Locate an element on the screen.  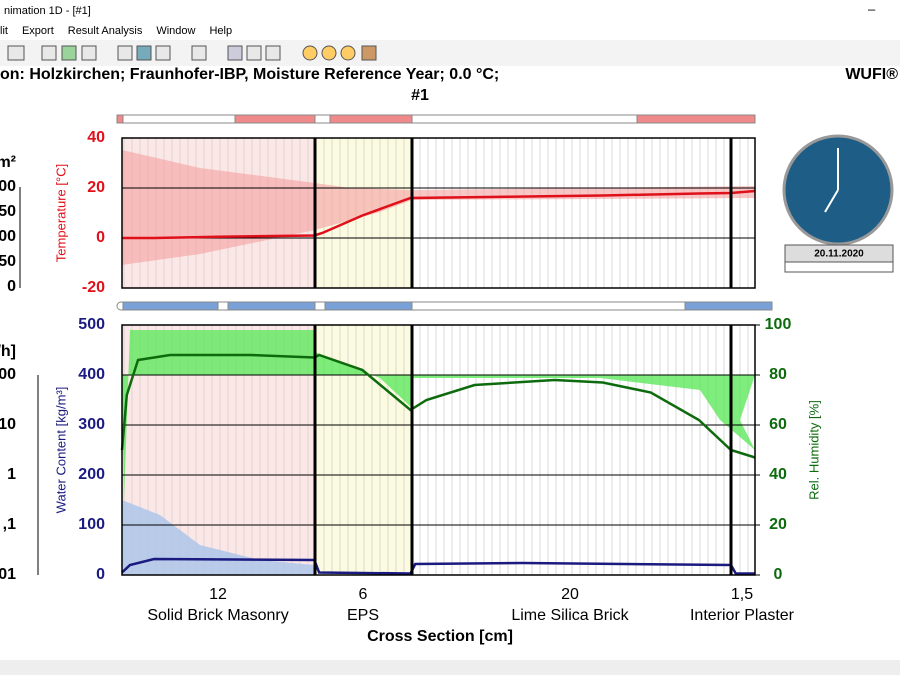
window-title: nimation 1D - [#1] is located at coordinates (47, 11).